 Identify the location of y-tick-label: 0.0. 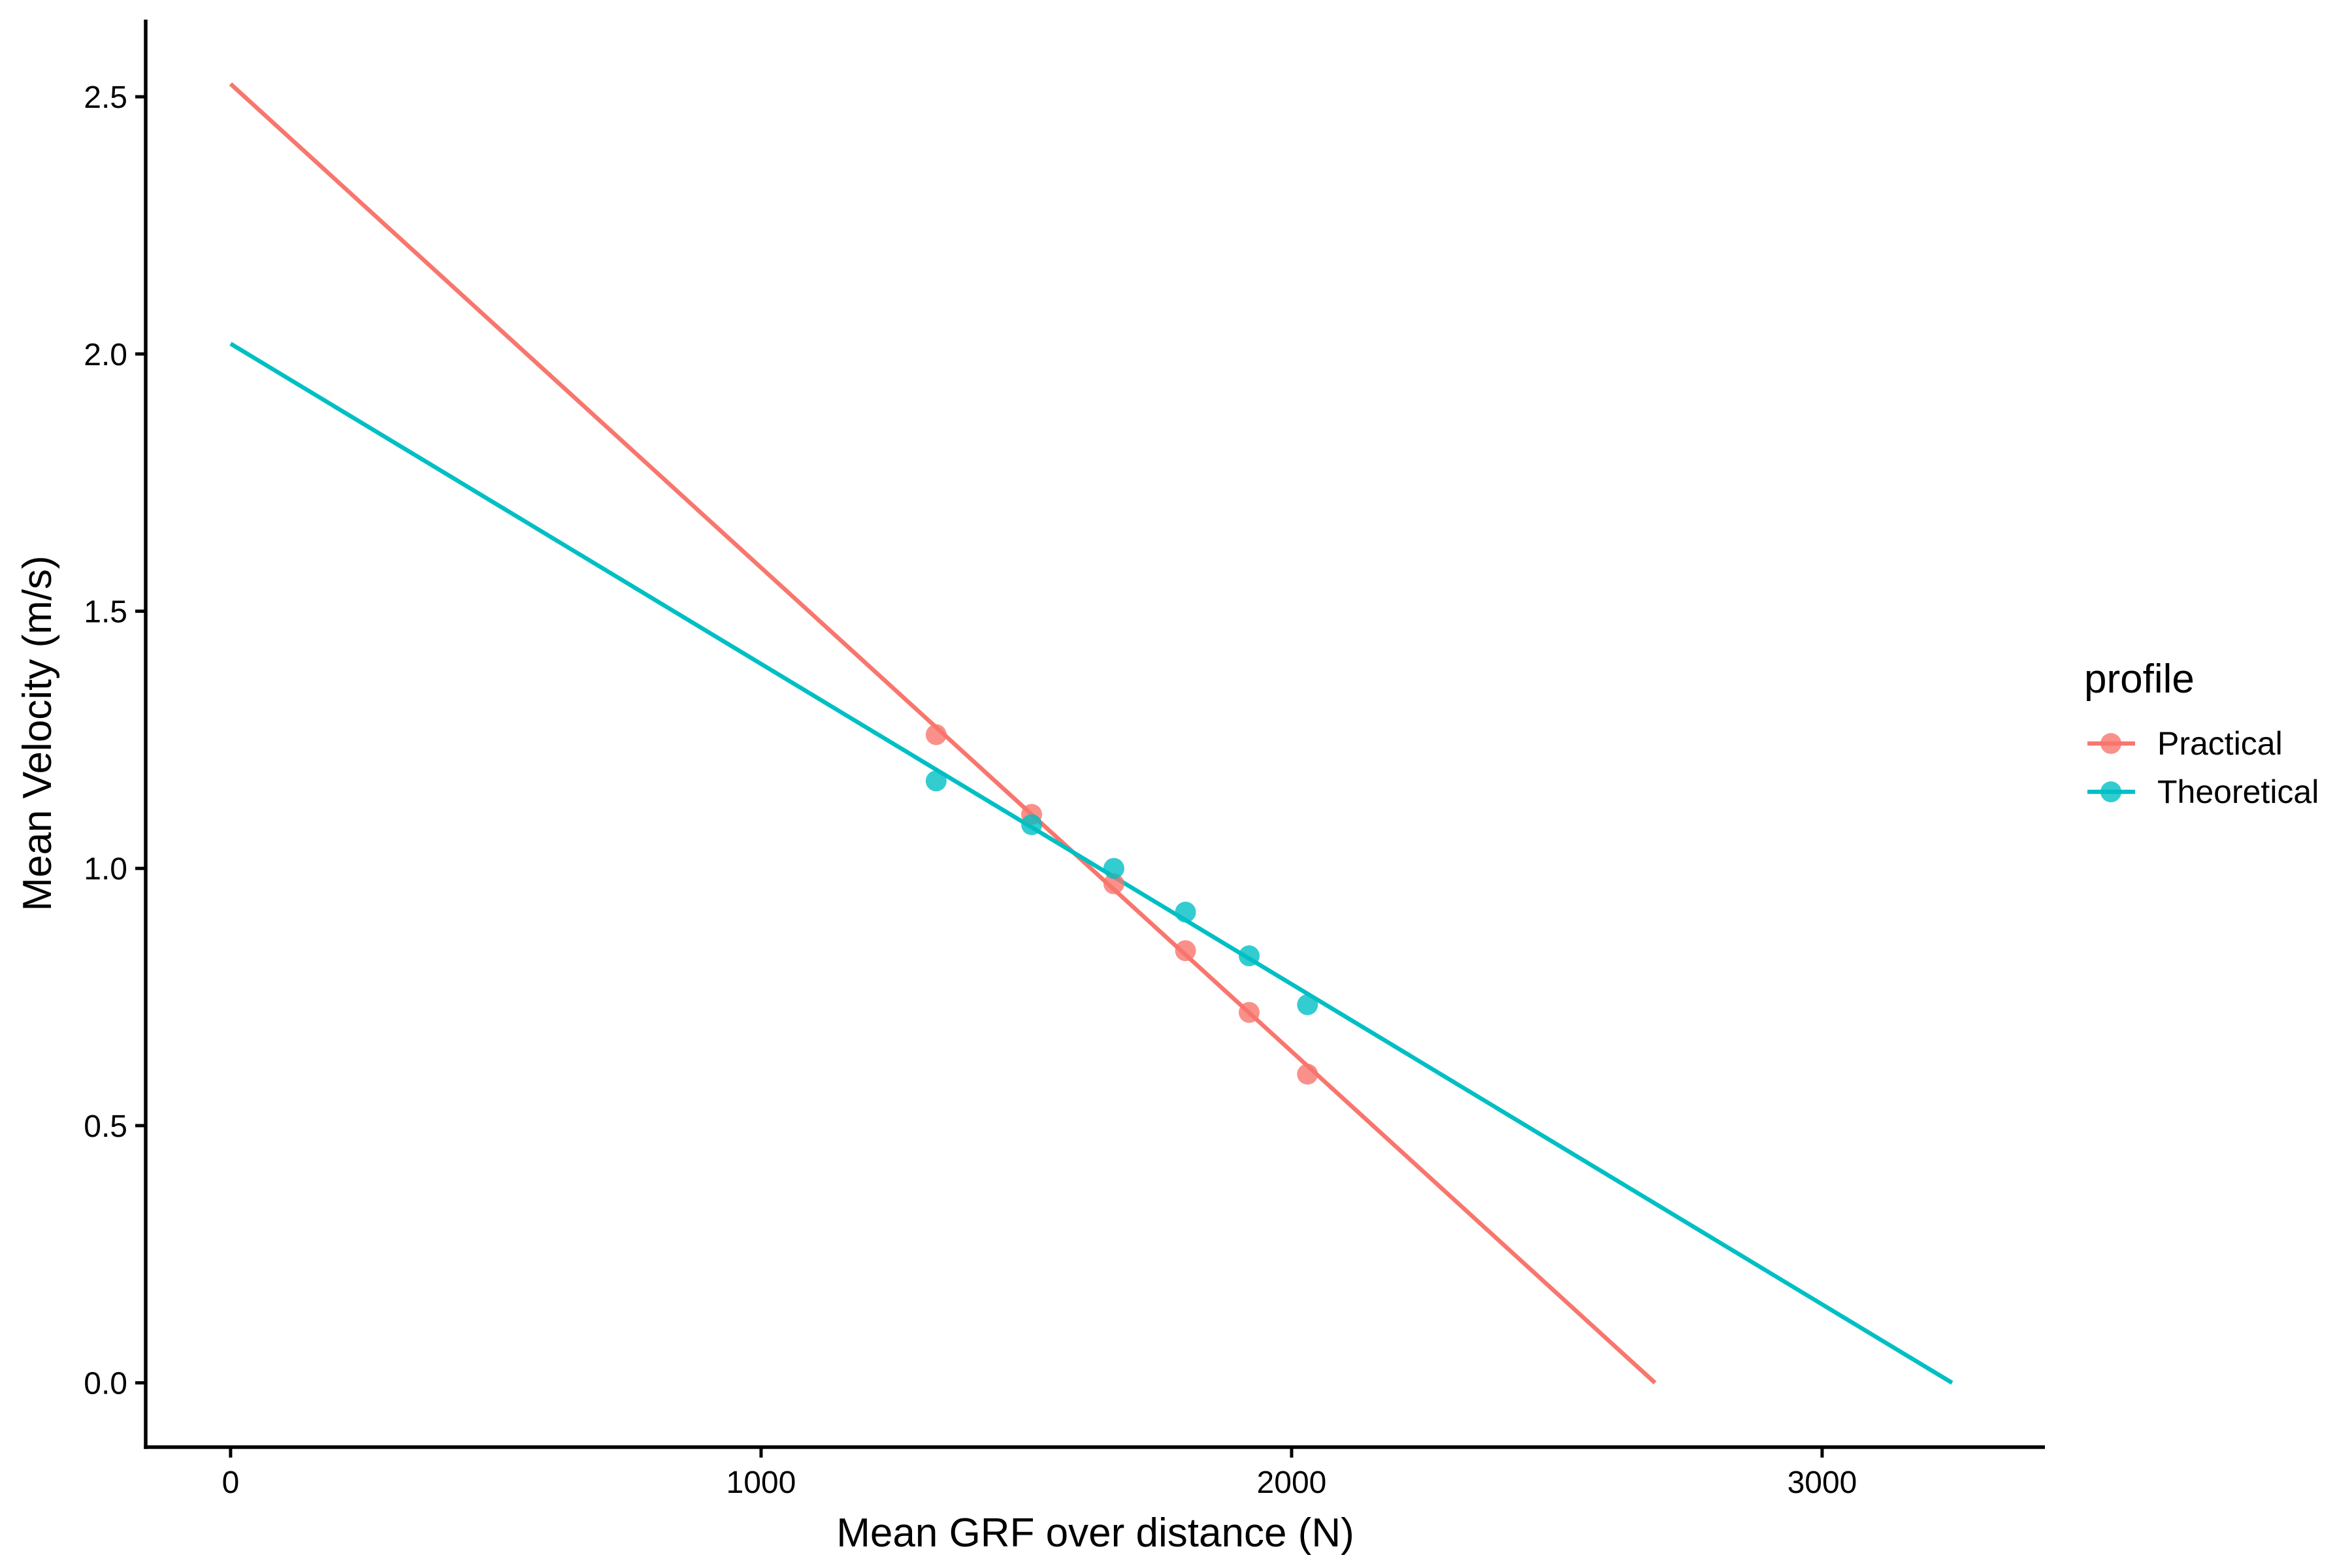
(105, 1384).